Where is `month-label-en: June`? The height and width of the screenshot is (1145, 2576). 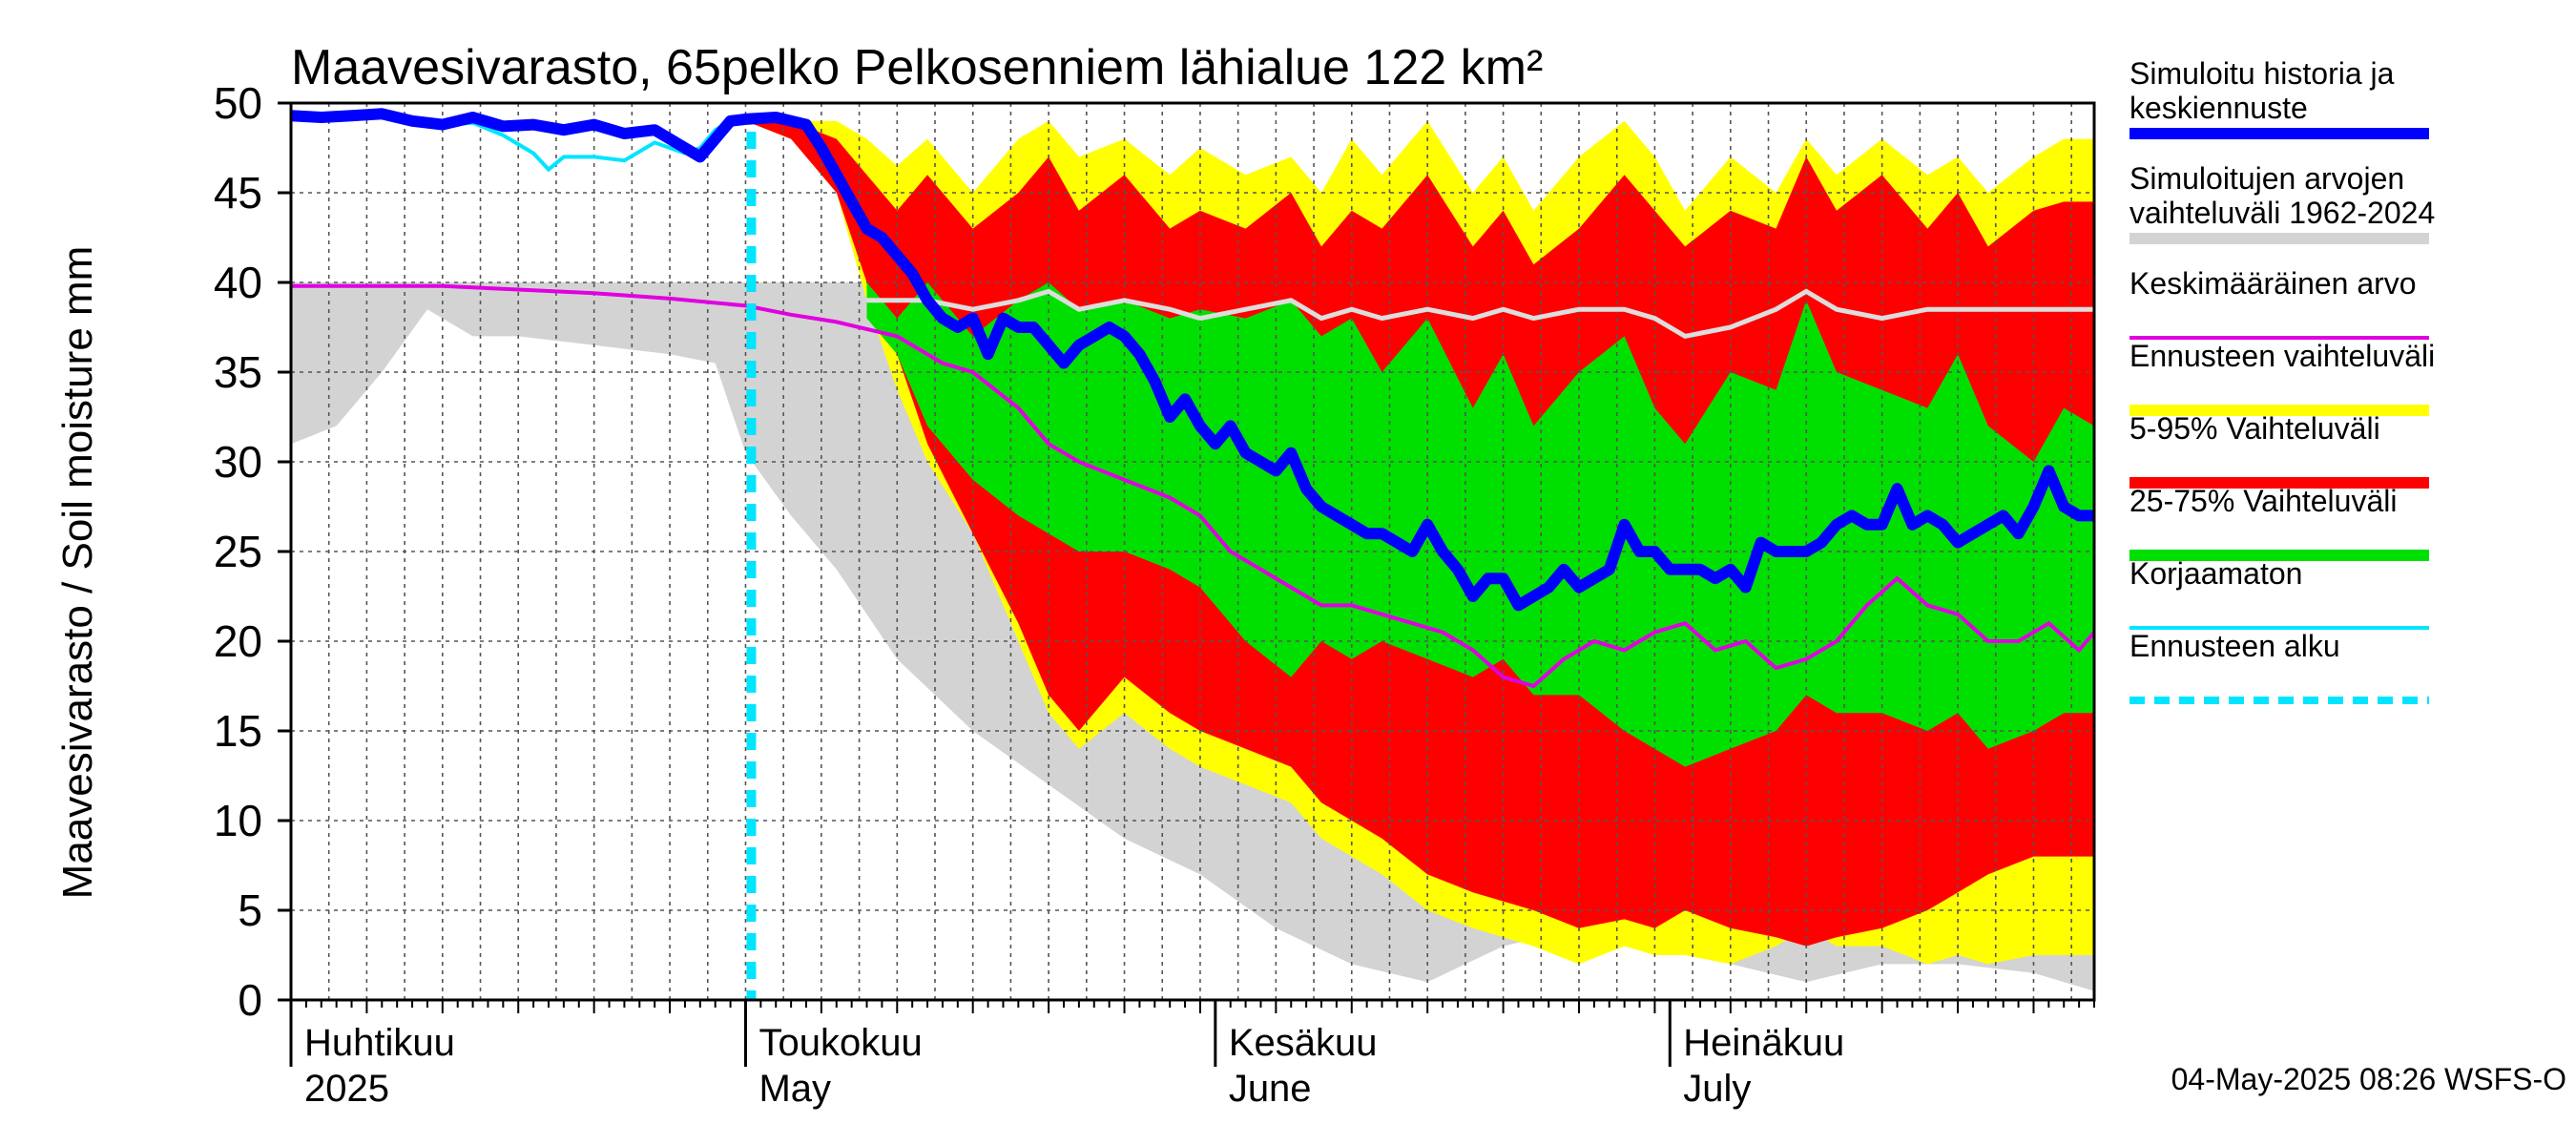 month-label-en: June is located at coordinates (1270, 1089).